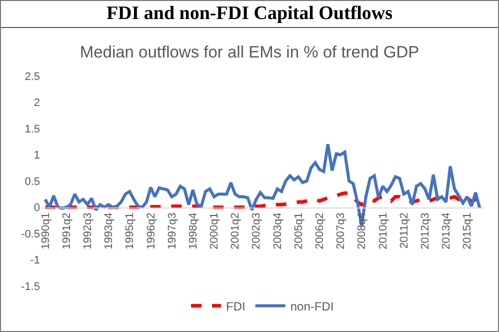 This screenshot has width=499, height=332. Describe the element at coordinates (66, 231) in the screenshot. I see `x-tick-label: 1991q2` at that location.